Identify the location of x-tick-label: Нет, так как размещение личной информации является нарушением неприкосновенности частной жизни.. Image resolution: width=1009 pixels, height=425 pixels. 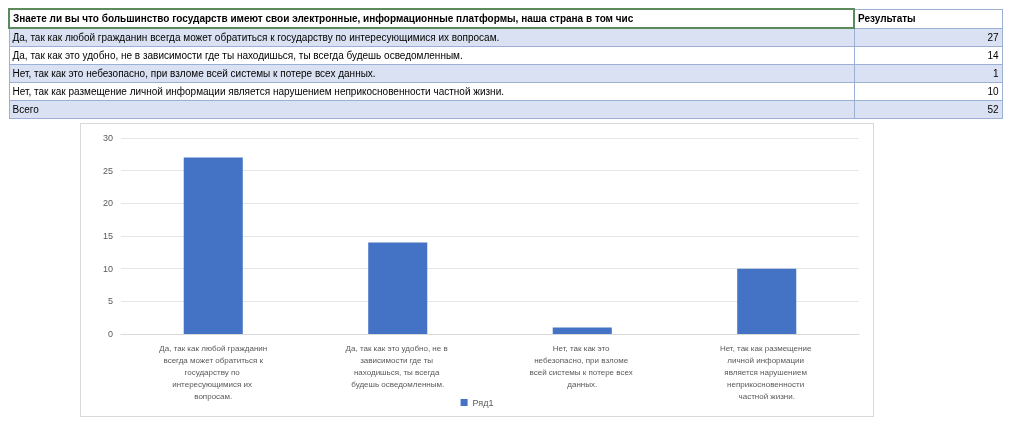
(766, 372).